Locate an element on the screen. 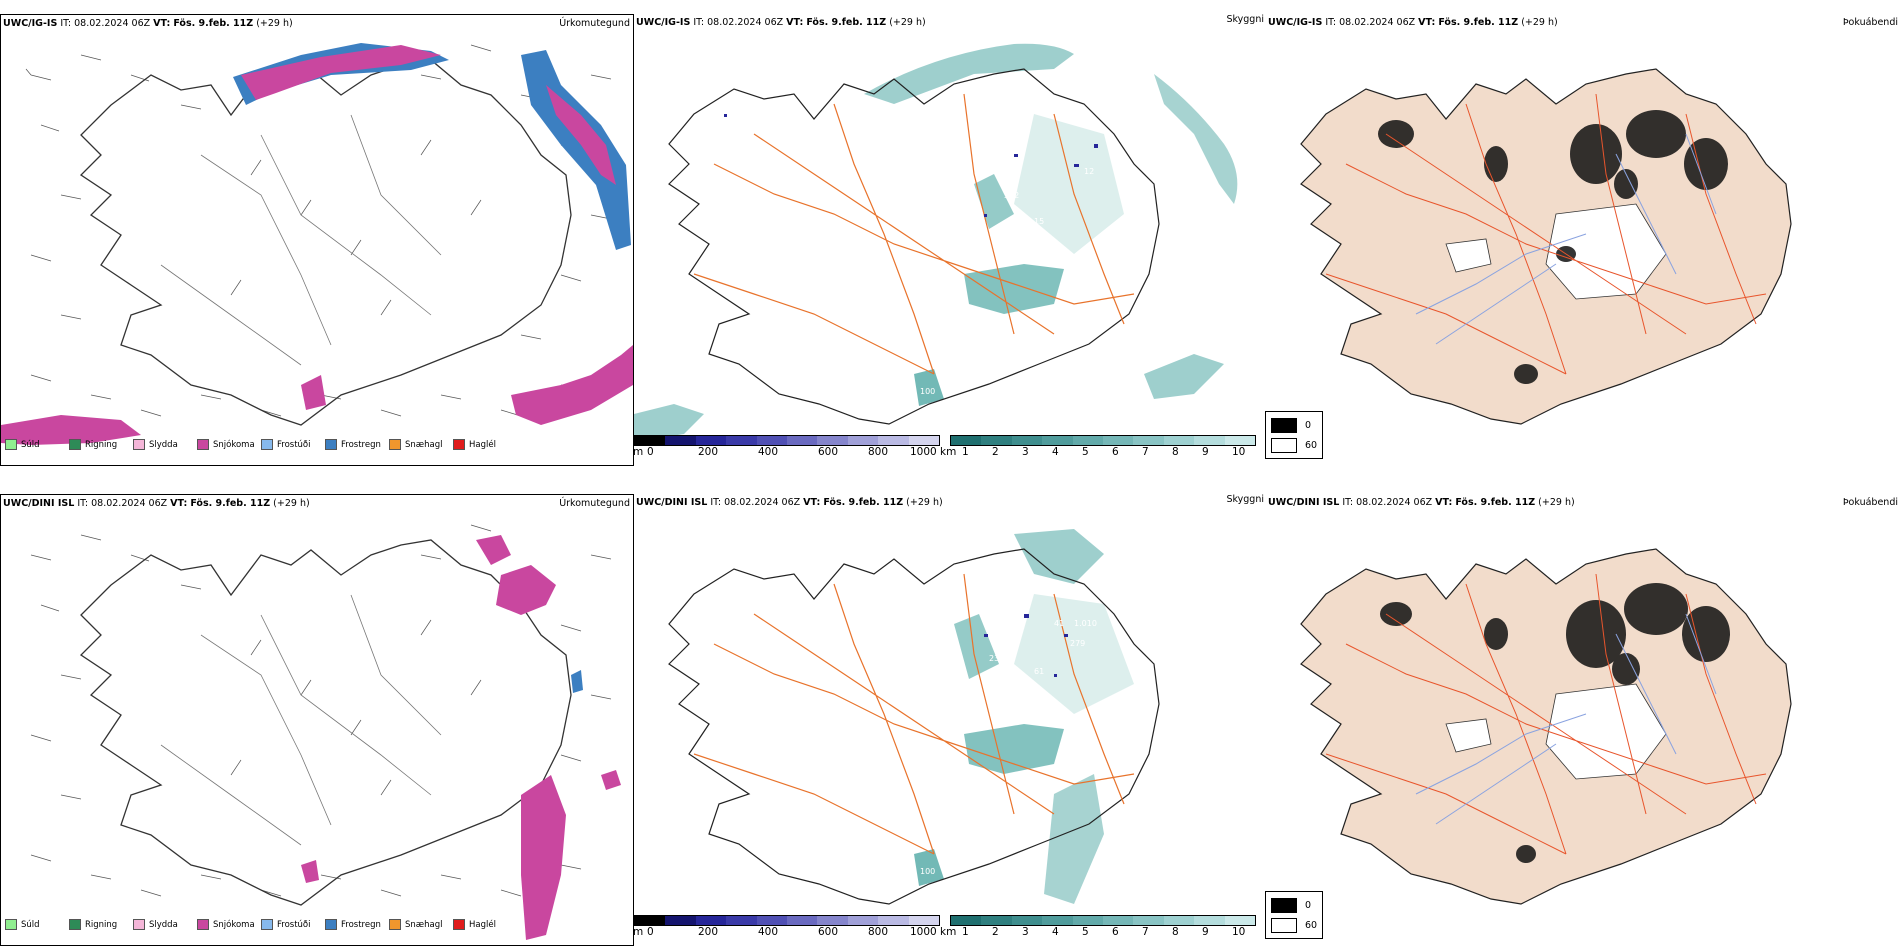 The image size is (1900, 950). legend-label: Rigning is located at coordinates (101, 924).